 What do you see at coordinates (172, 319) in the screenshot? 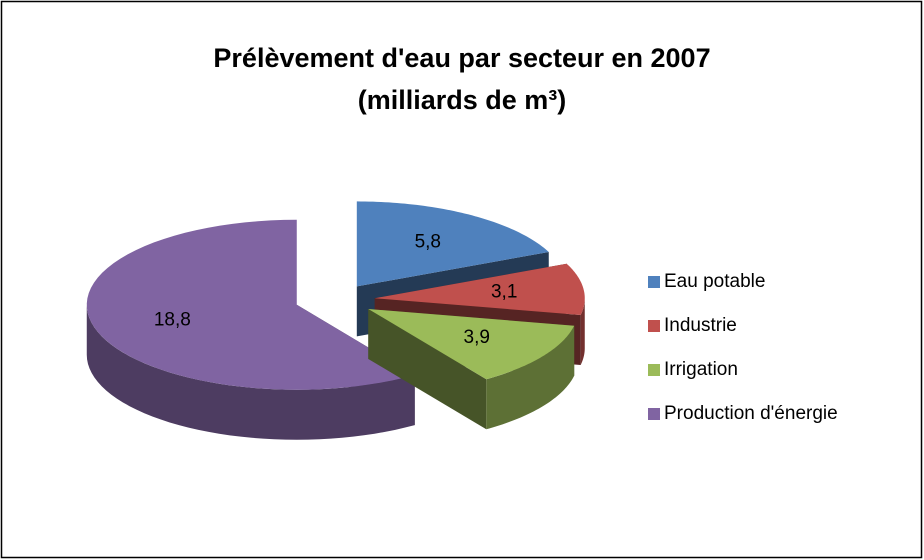
I see `data-label: 18,8` at bounding box center [172, 319].